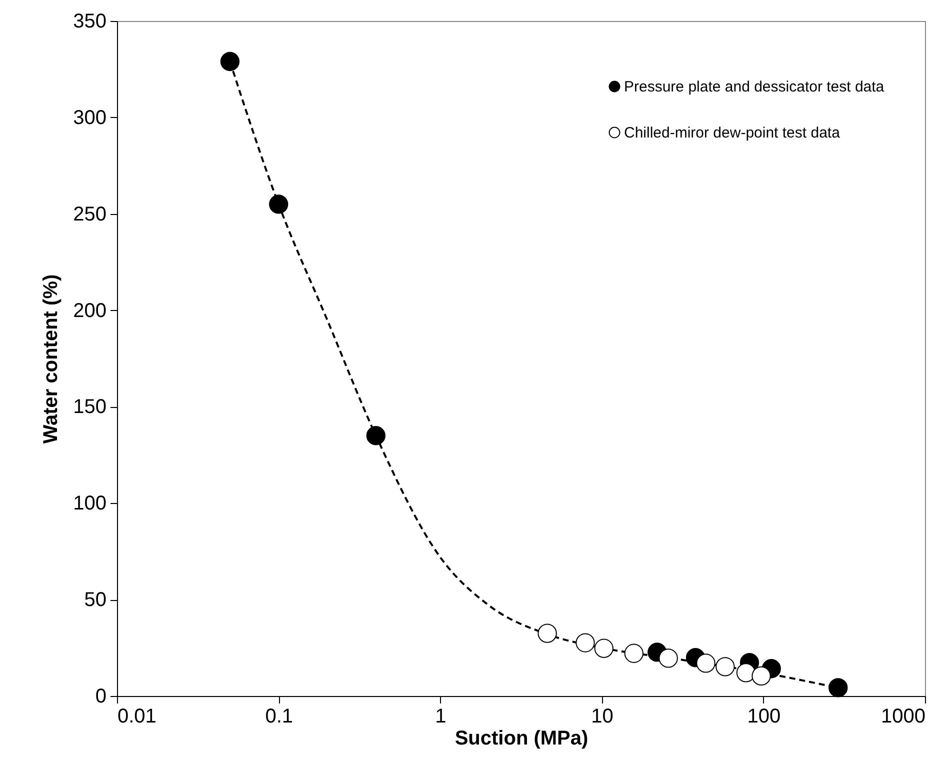 This screenshot has height=771, width=942. I want to click on x-tick-label: 1, so click(440, 717).